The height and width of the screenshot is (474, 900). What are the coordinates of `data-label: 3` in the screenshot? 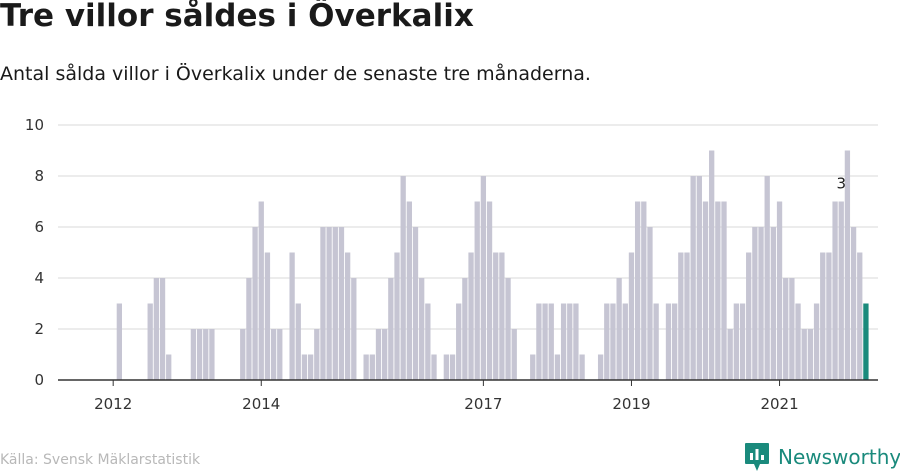 It's located at (841, 184).